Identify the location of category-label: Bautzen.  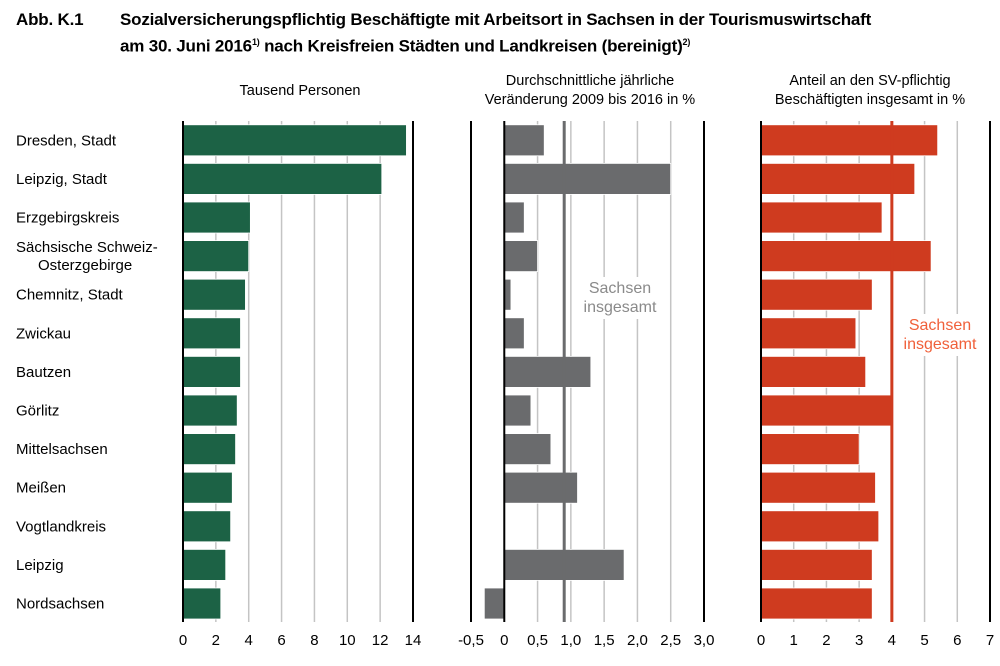
(43, 372).